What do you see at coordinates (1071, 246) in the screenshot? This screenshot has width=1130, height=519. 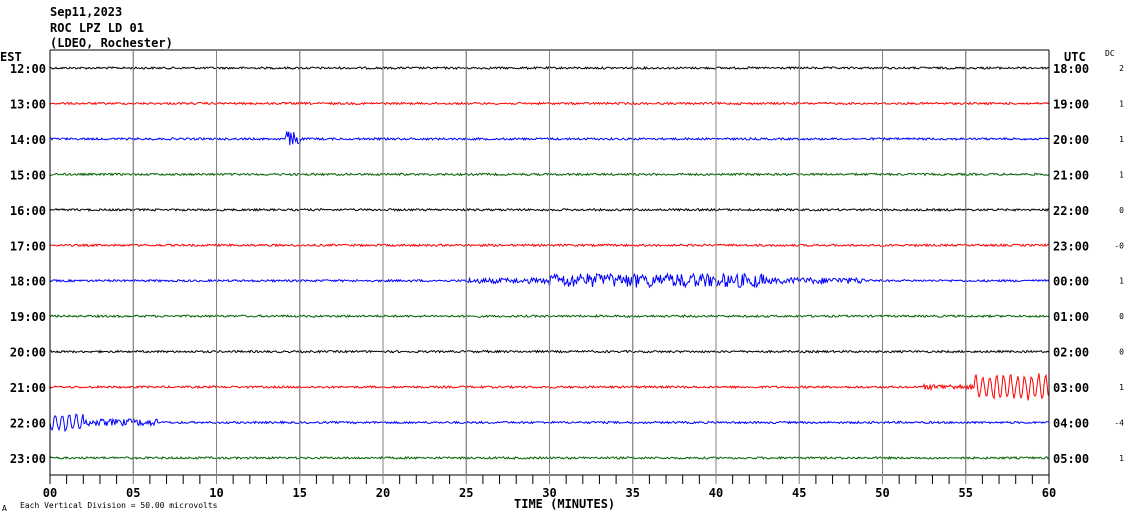 I see `utc-row-label: 23:00` at bounding box center [1071, 246].